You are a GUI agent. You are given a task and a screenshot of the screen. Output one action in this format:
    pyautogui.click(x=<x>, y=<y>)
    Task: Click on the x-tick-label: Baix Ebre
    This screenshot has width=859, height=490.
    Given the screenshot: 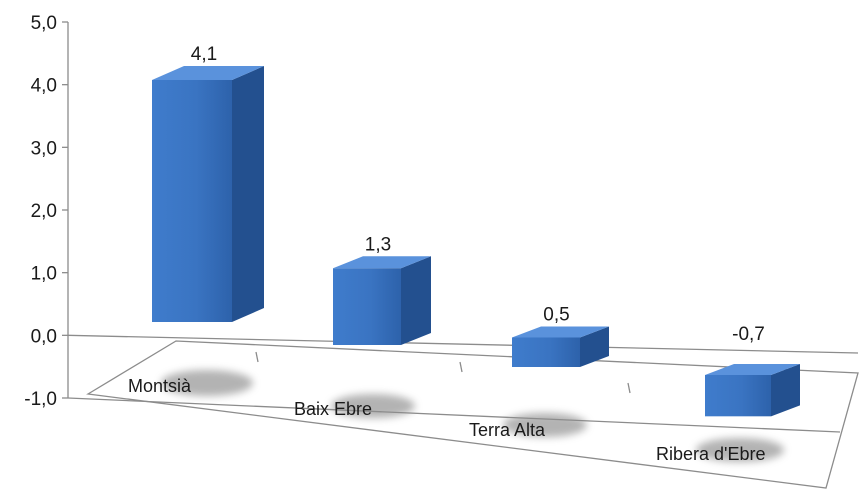 What is the action you would take?
    pyautogui.click(x=333, y=409)
    